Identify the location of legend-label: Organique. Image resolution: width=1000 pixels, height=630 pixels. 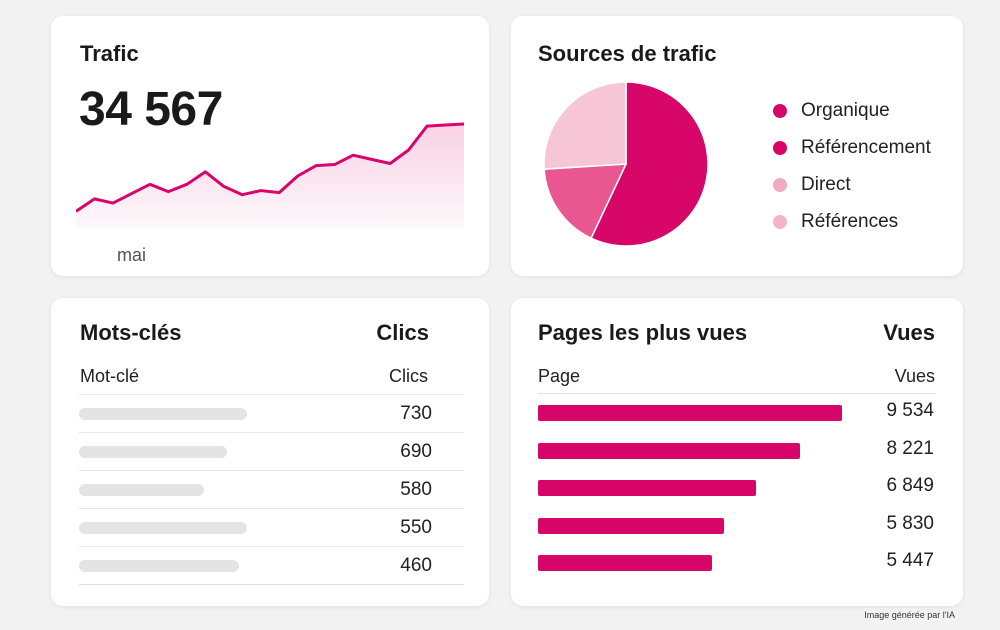
(845, 110).